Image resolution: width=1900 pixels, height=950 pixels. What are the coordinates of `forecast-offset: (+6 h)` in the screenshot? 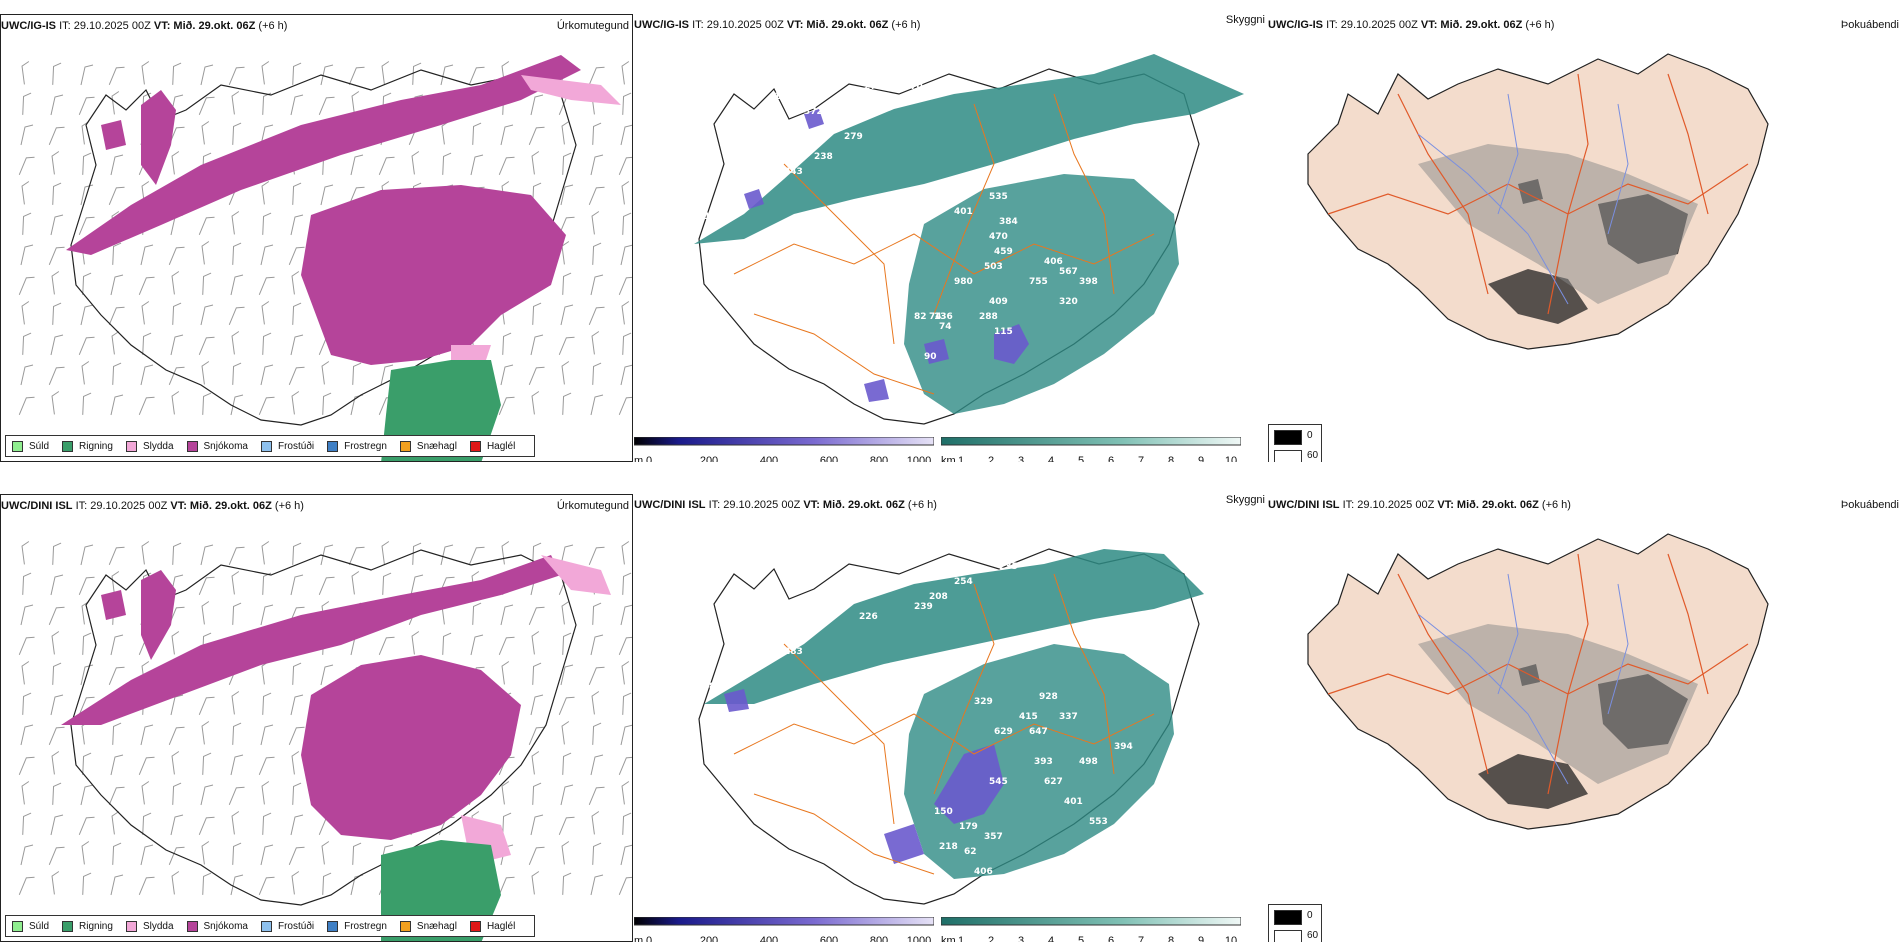 It's located at (289, 506).